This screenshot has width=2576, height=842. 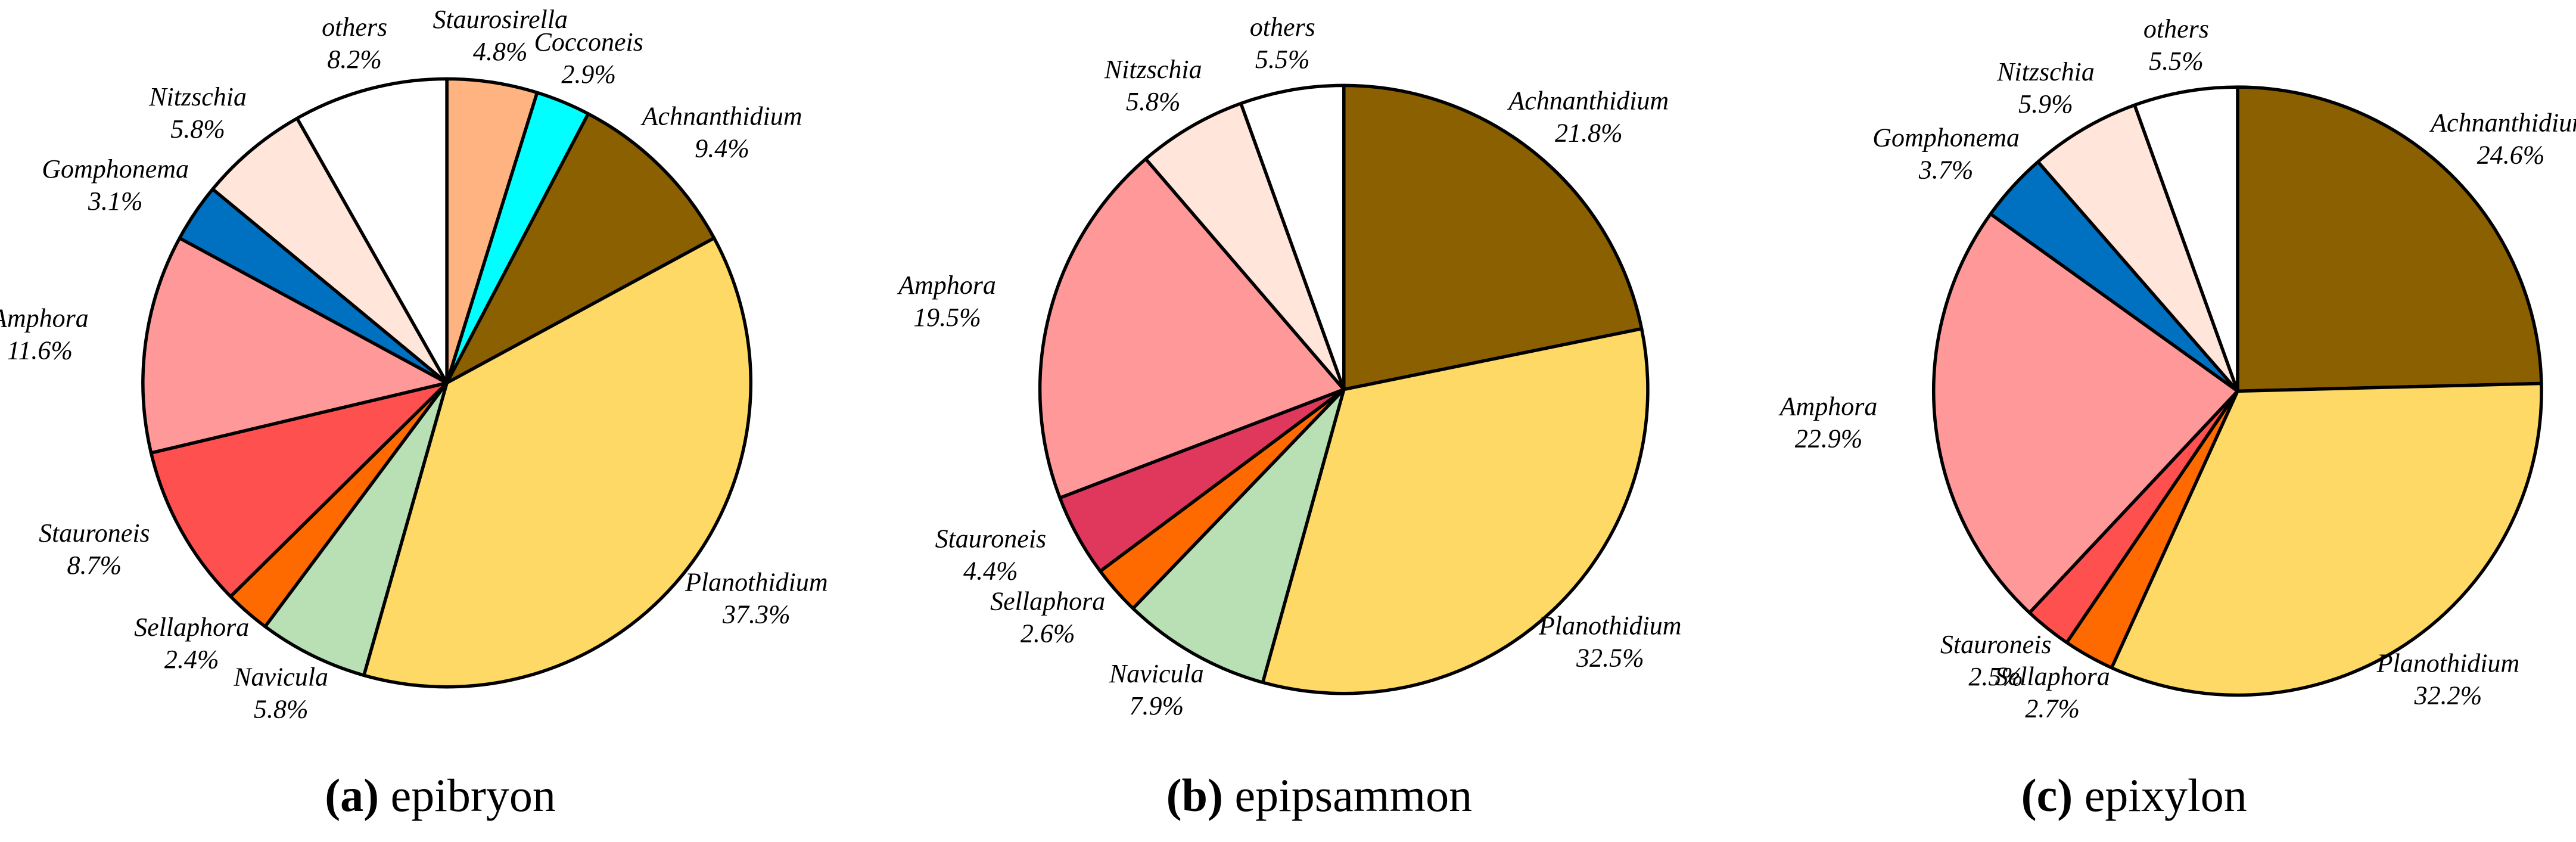 I want to click on chart-title: epipsammon, so click(x=1354, y=795).